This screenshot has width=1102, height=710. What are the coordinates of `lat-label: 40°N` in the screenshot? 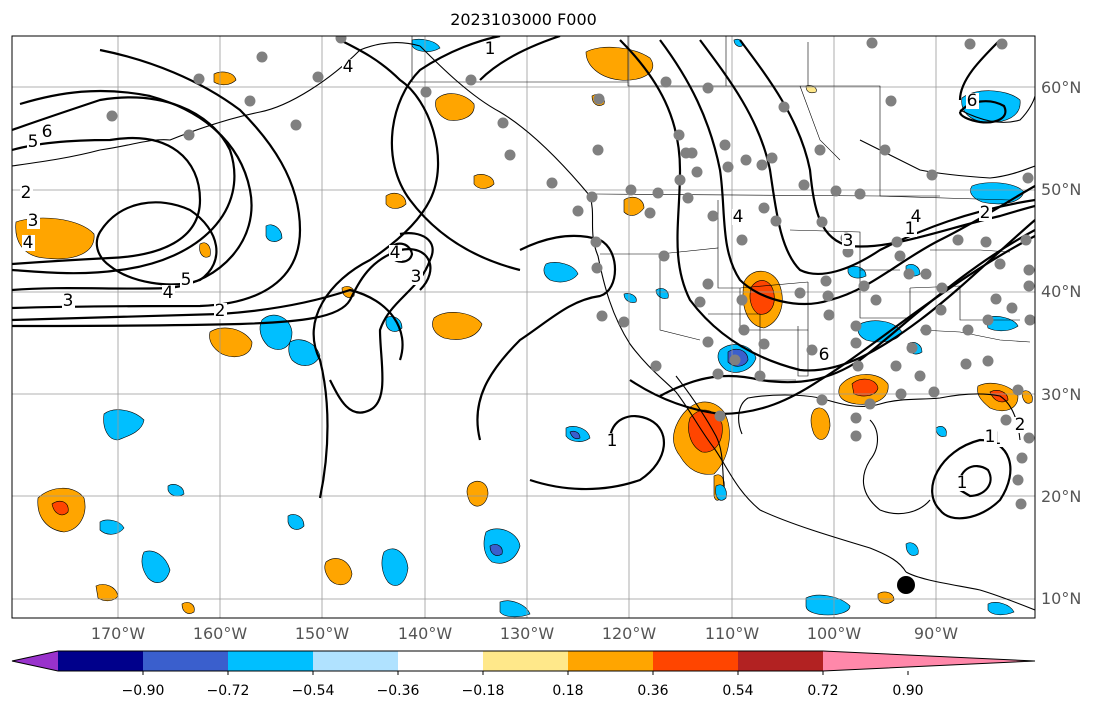 It's located at (1061, 291).